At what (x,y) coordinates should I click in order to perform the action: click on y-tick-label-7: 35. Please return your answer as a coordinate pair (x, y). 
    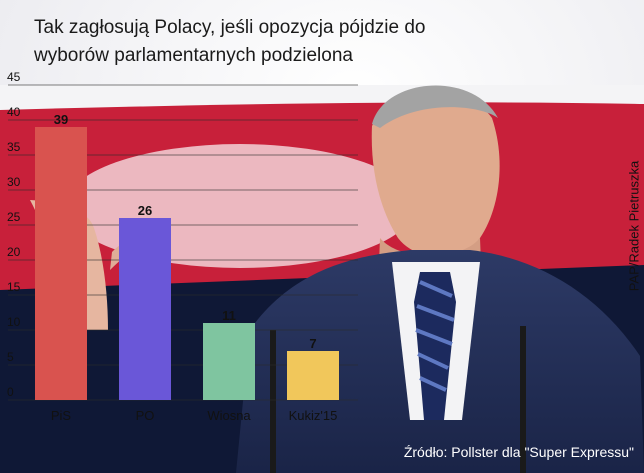
    Looking at the image, I should click on (14, 147).